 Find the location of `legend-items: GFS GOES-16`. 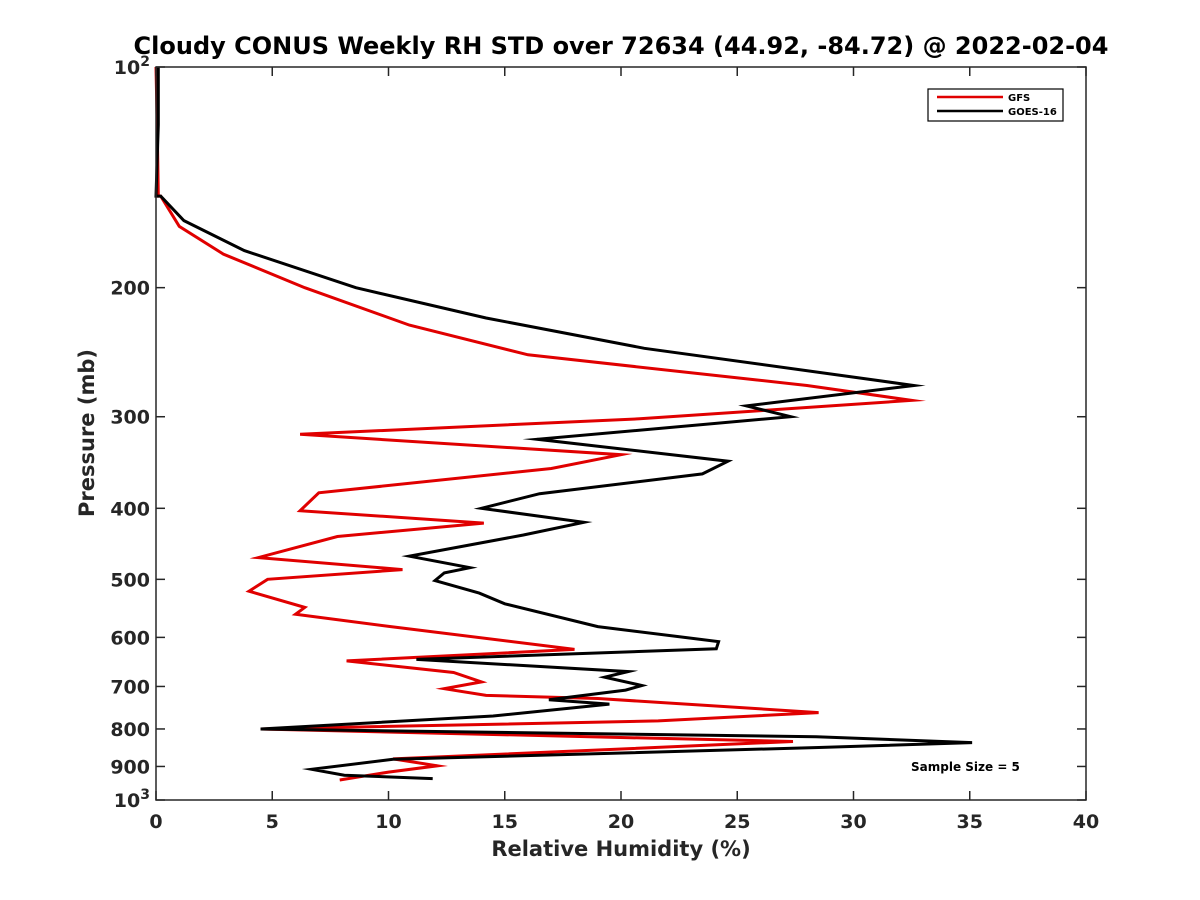

legend-items: GFS GOES-16 is located at coordinates (997, 105).